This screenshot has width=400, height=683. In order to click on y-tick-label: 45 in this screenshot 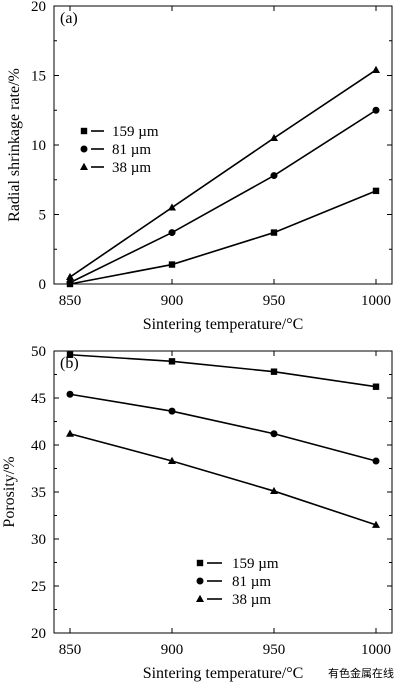, I will do `click(38, 399)`.